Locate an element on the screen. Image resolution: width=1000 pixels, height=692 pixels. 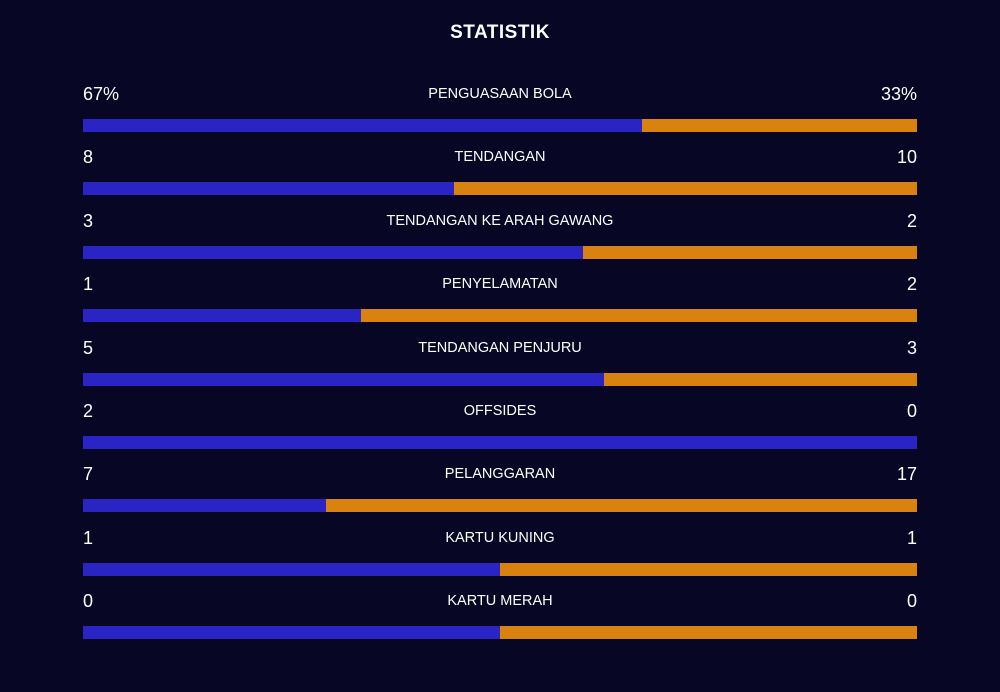
stat-label: KARTU MERAH is located at coordinates (500, 601).